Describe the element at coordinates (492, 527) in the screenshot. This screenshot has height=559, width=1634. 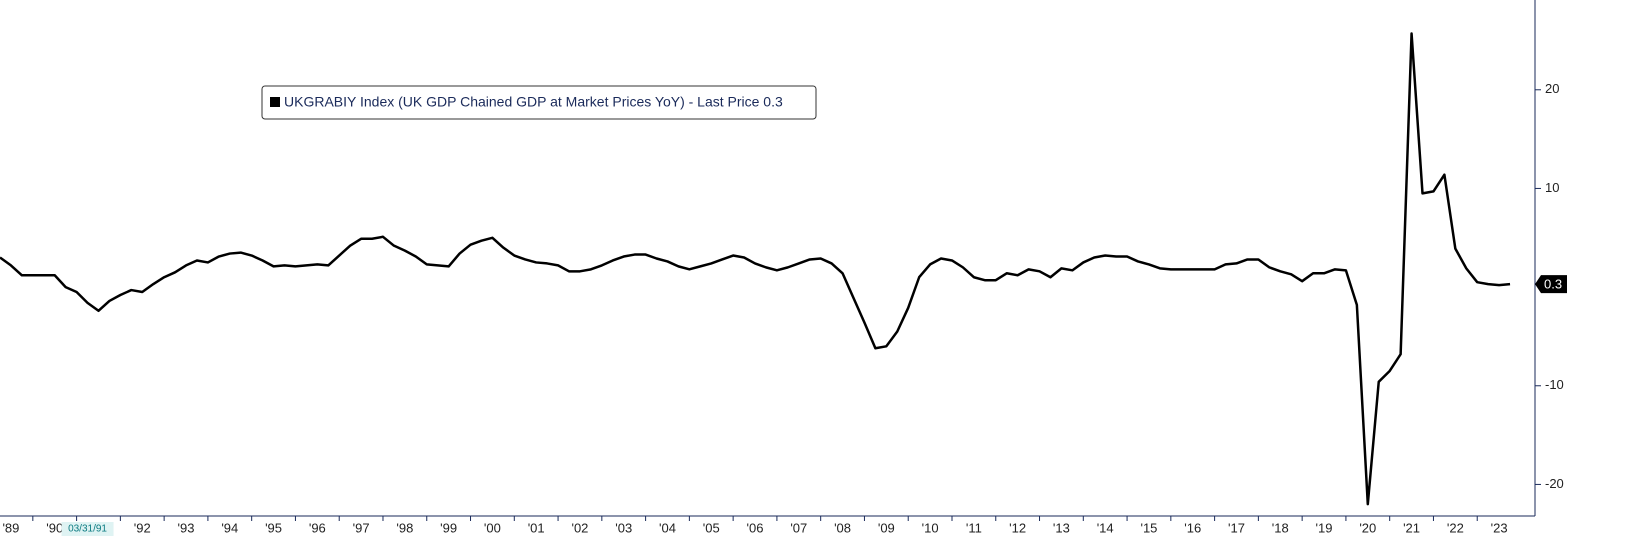
I see `x-tick-label: '00` at that location.